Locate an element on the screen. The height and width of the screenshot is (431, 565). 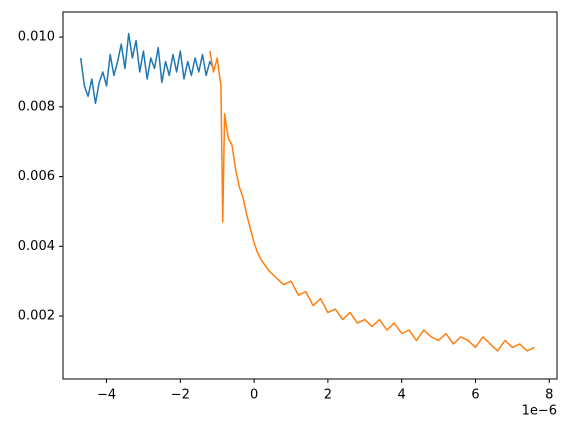
x-tick-label: −4 is located at coordinates (106, 395).